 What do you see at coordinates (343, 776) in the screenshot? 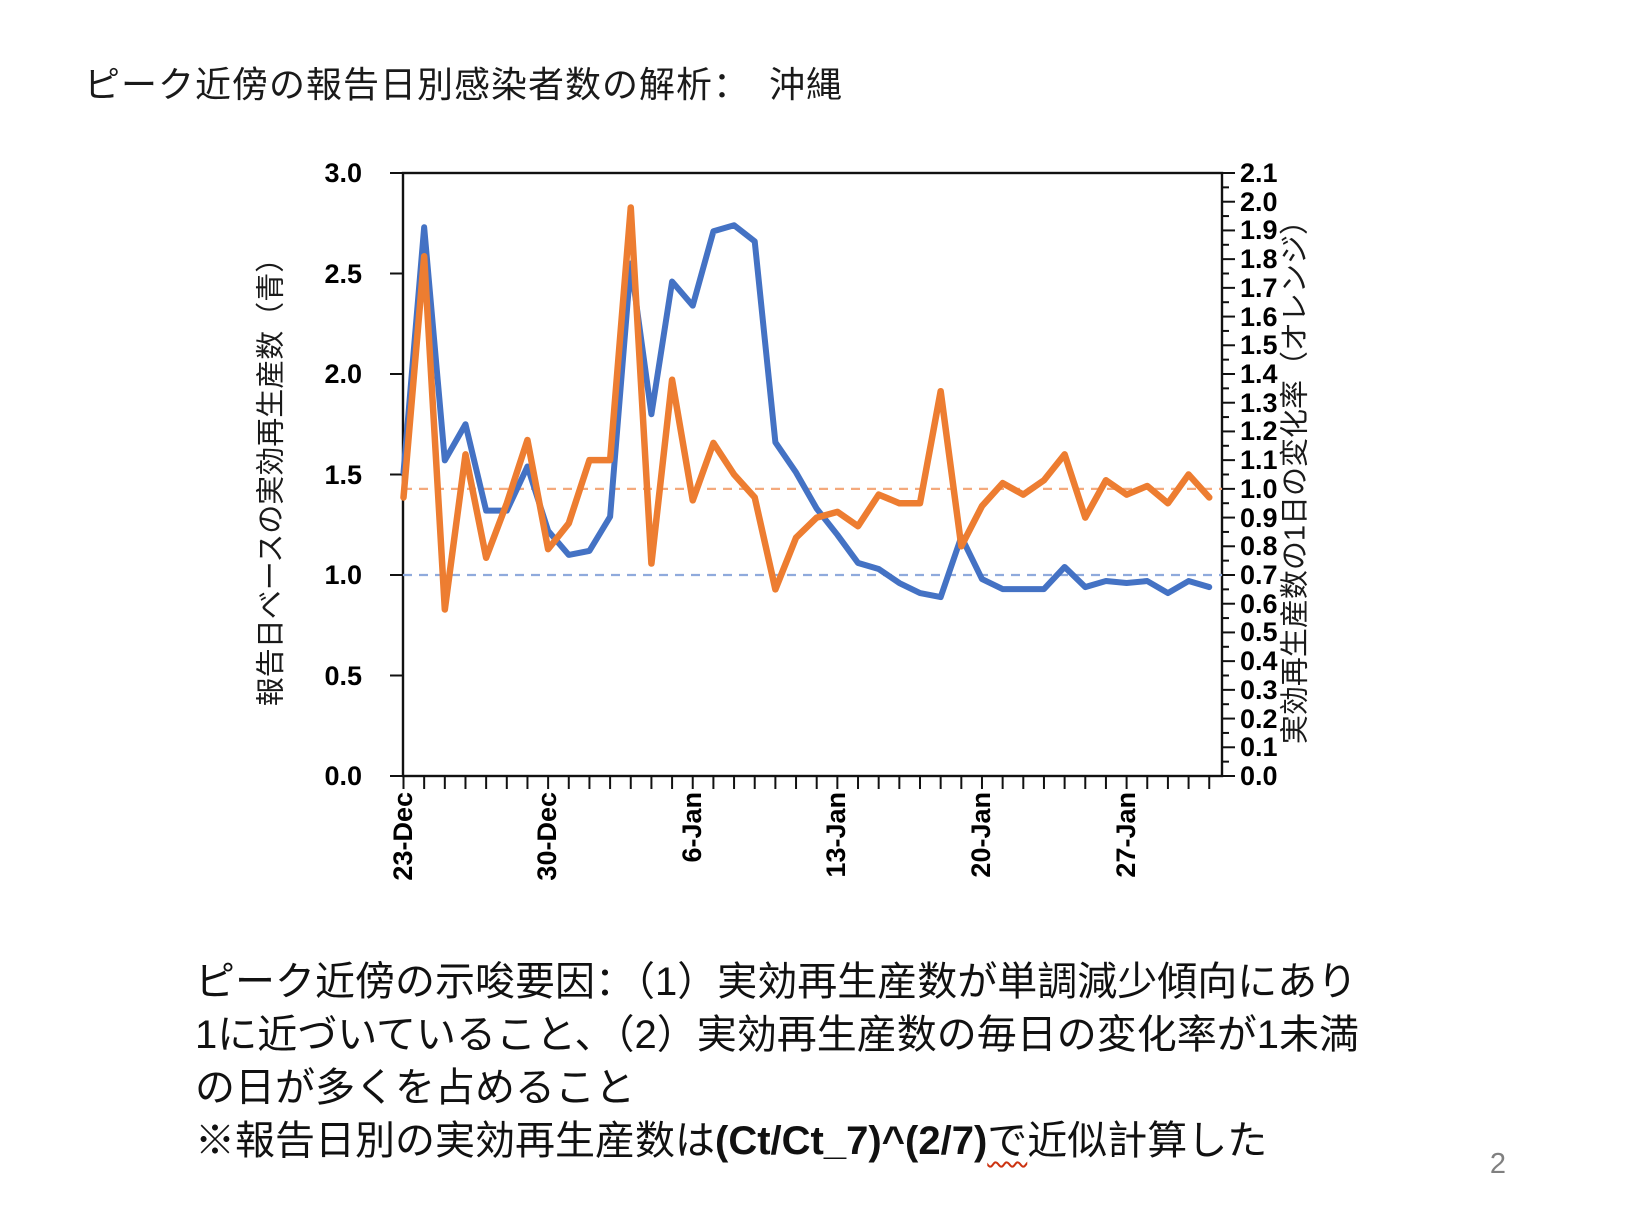
I see `left-axis-tick-label: 0.0` at bounding box center [343, 776].